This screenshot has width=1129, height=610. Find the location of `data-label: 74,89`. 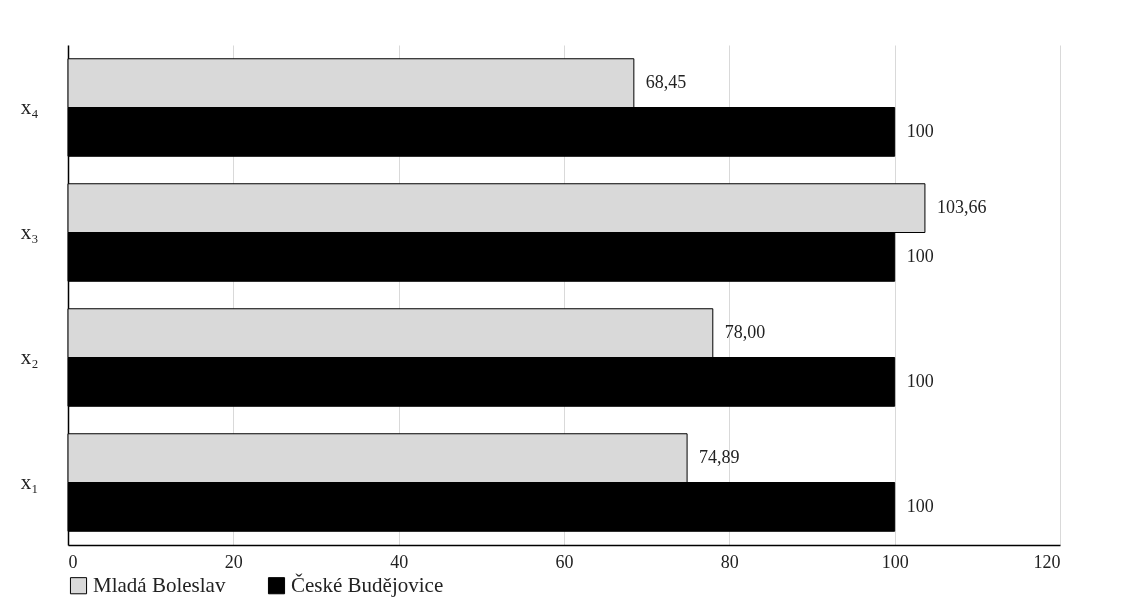

data-label: 74,89 is located at coordinates (719, 457).